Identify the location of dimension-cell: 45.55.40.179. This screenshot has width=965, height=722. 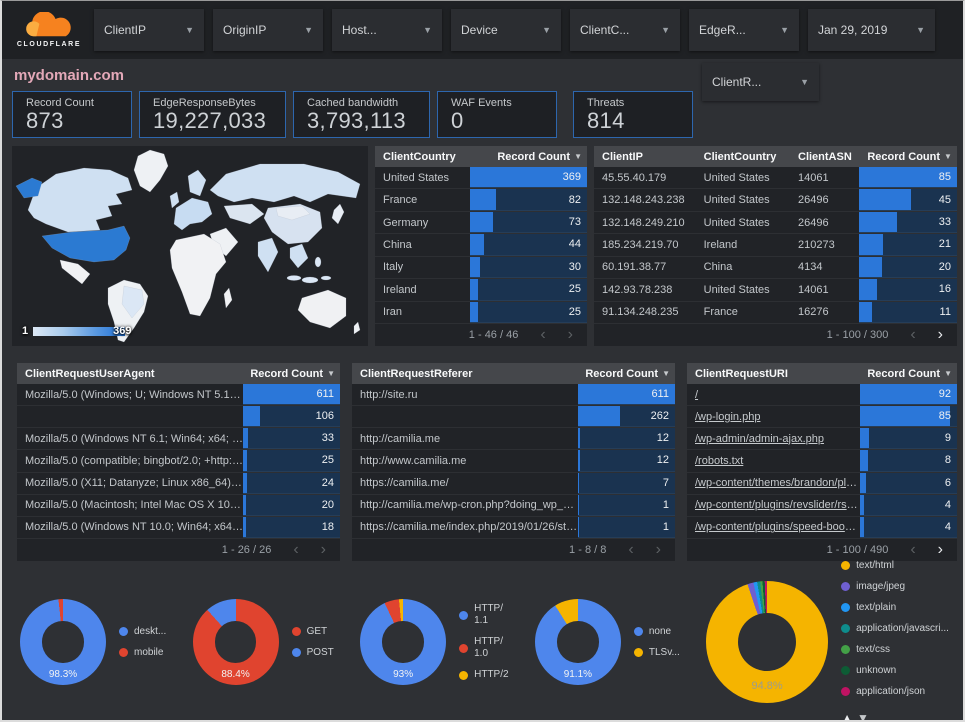
(634, 177).